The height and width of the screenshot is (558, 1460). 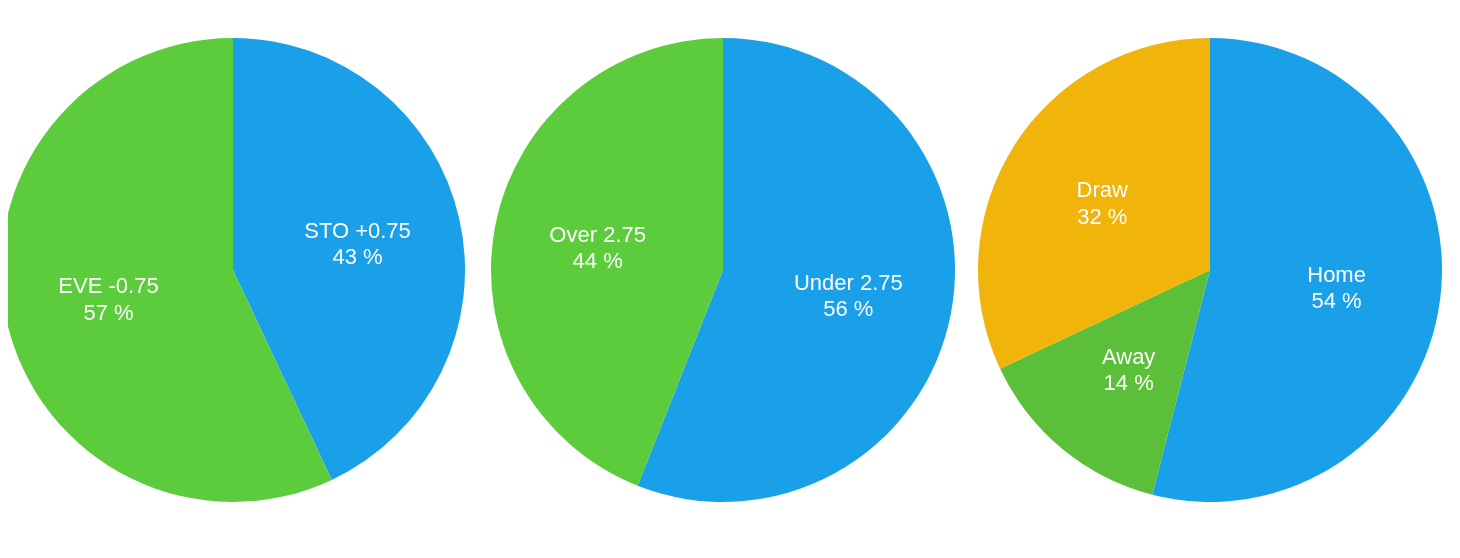 What do you see at coordinates (357, 257) in the screenshot?
I see `data-label: 43 %` at bounding box center [357, 257].